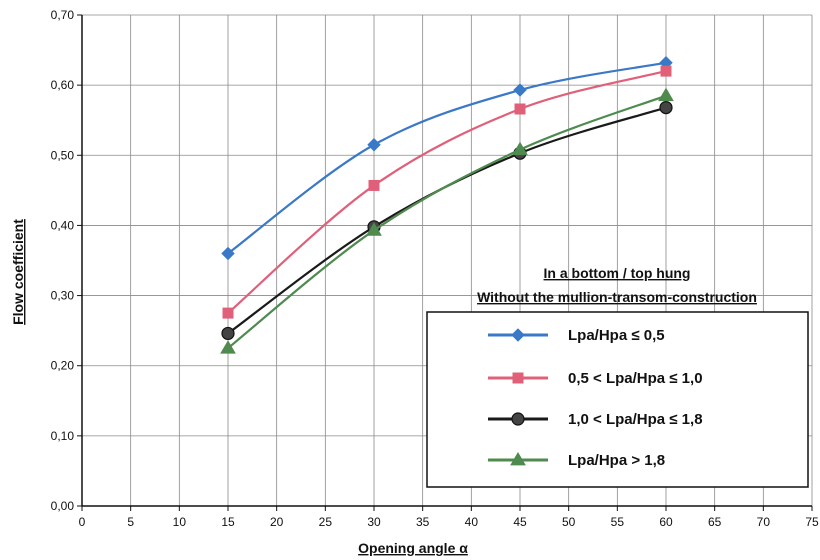  I want to click on legend-label: Lpa/Hpa > 1,8, so click(616, 460).